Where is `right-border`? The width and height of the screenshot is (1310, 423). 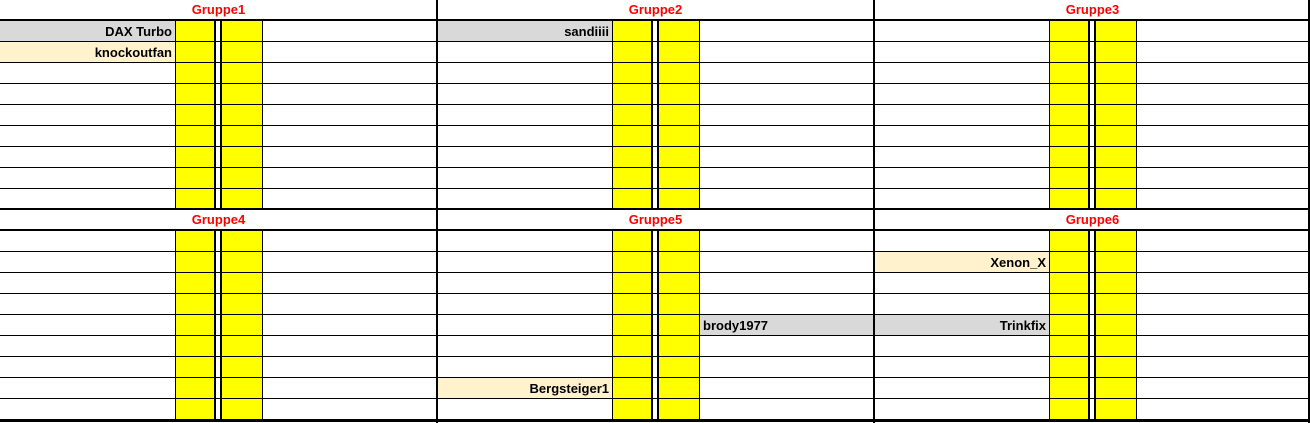 right-border is located at coordinates (1309, 211).